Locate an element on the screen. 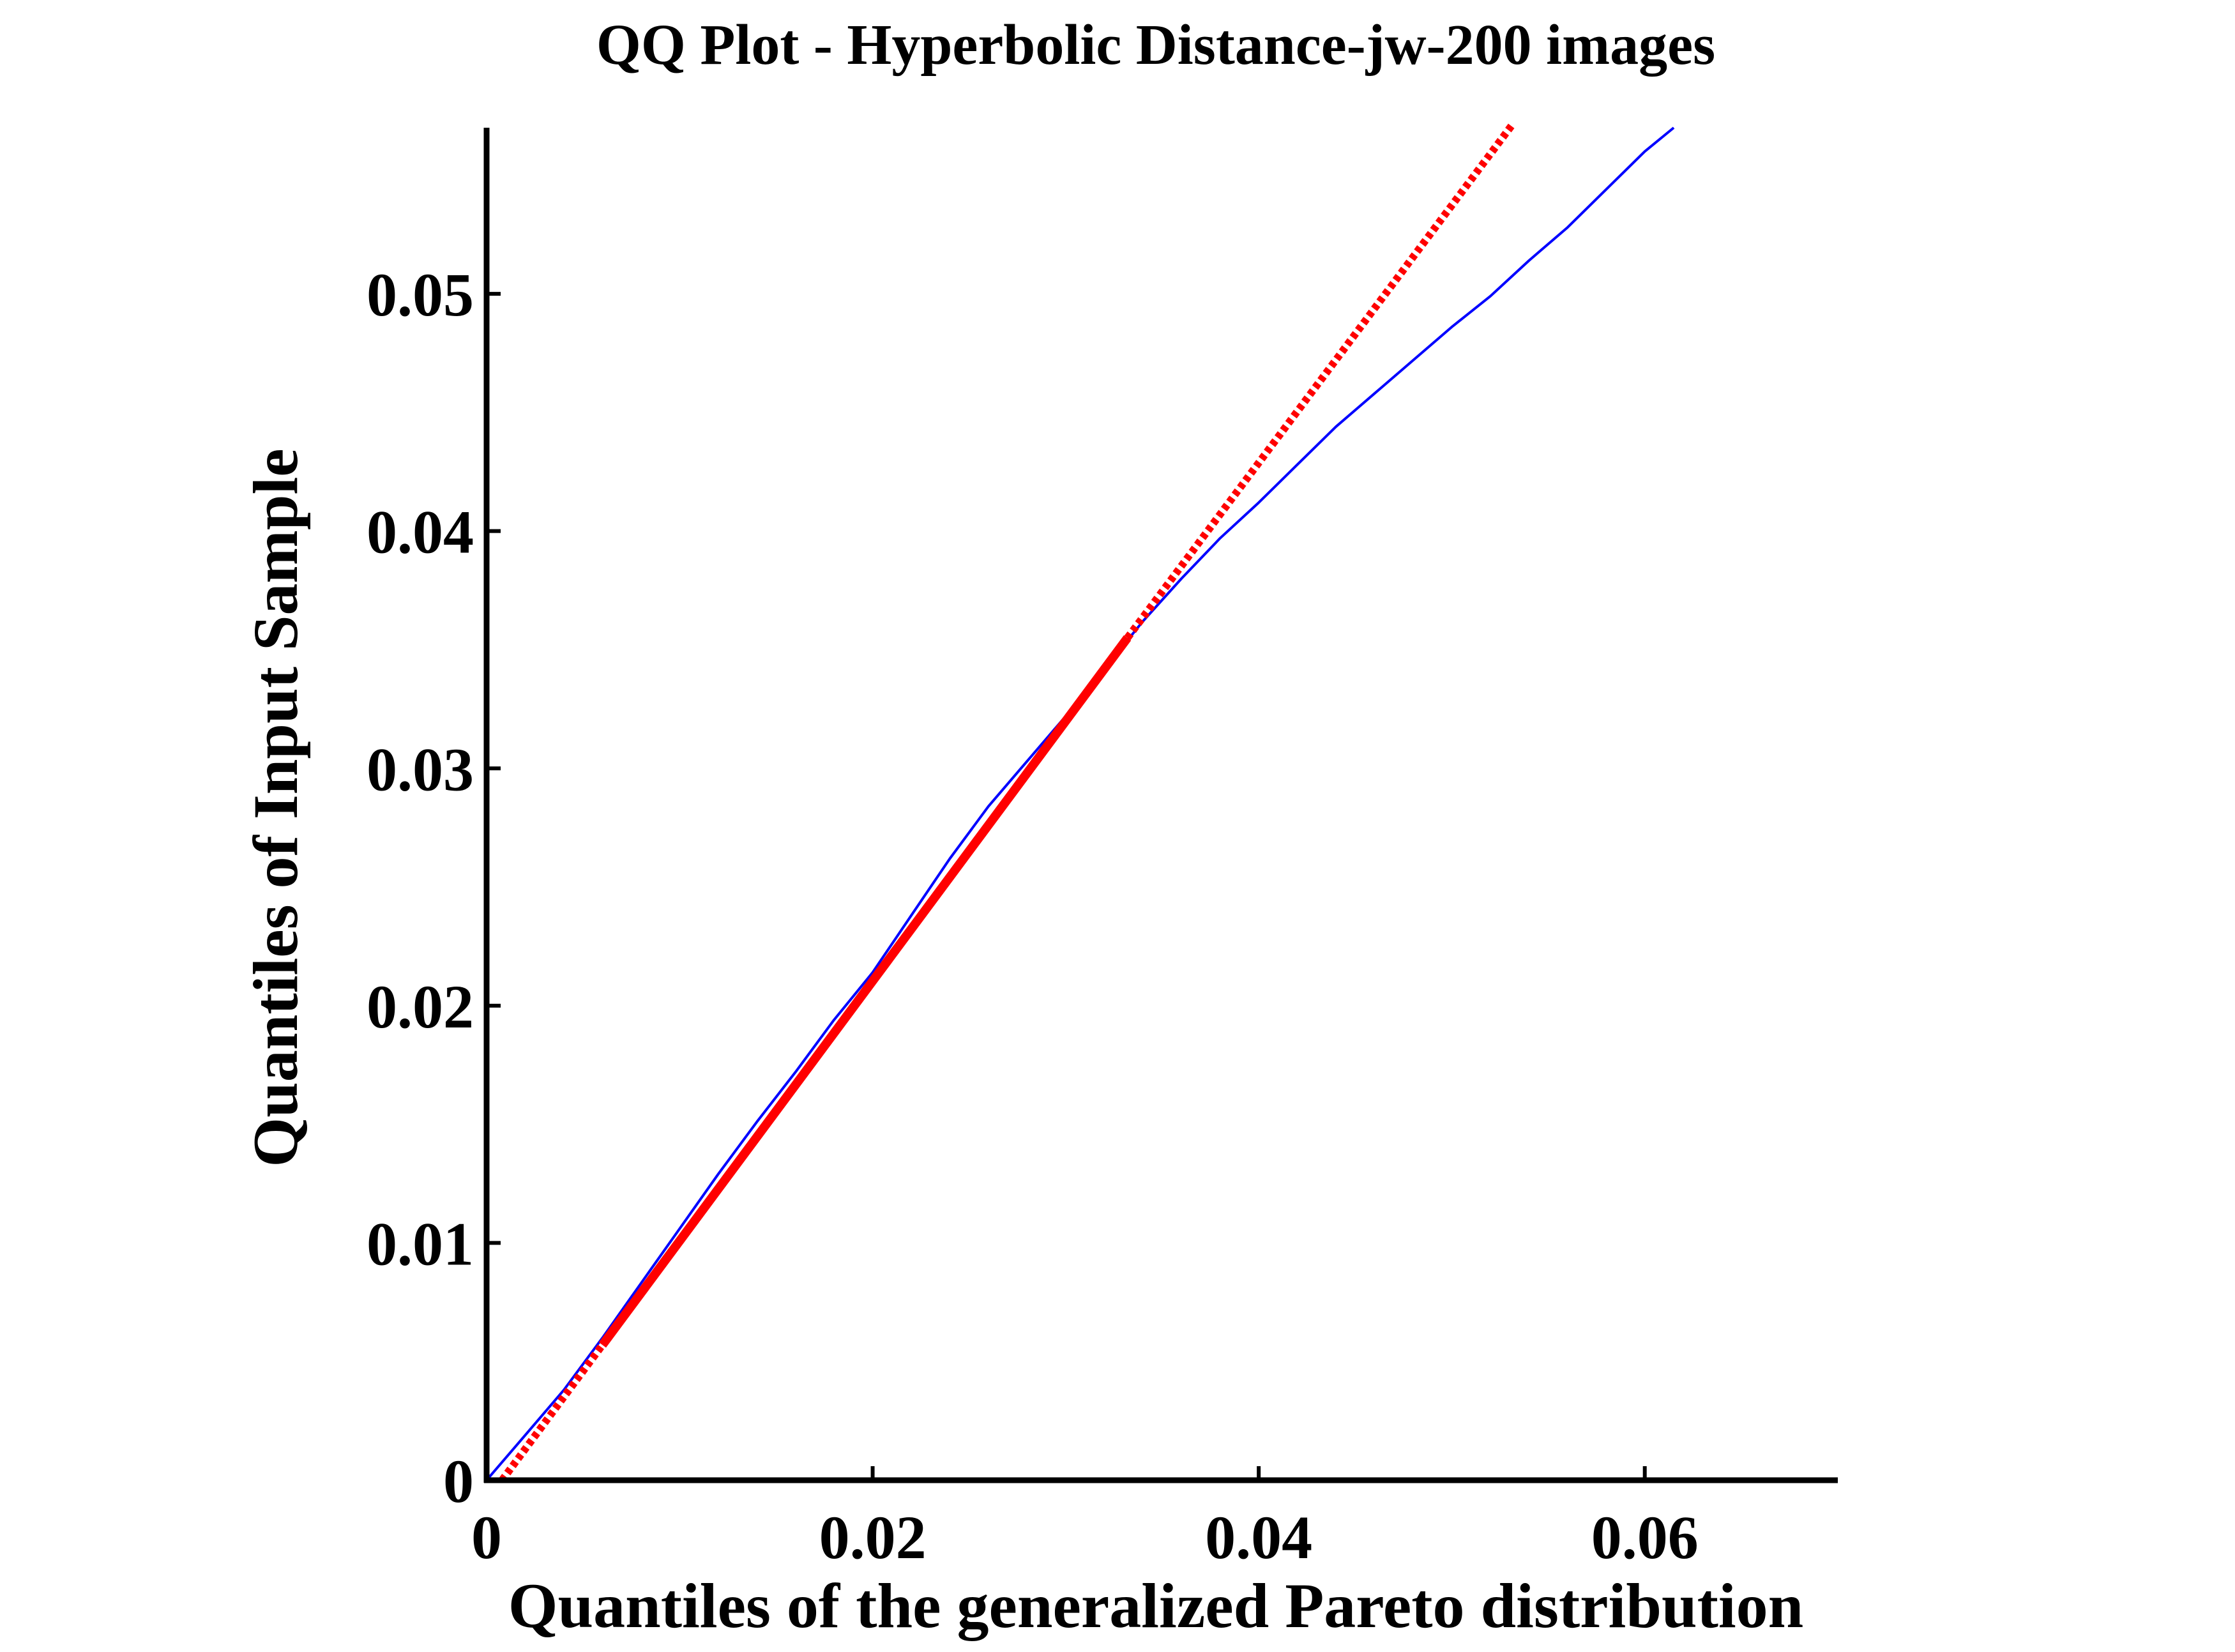 This screenshot has height=1652, width=2235. x-tick-label: 0.06 is located at coordinates (1645, 1537).